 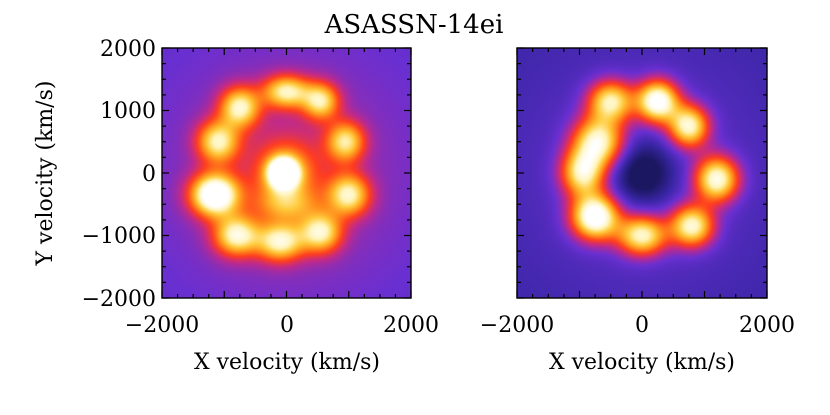 What do you see at coordinates (414, 25) in the screenshot?
I see `figure-title: ASASSN-14ei` at bounding box center [414, 25].